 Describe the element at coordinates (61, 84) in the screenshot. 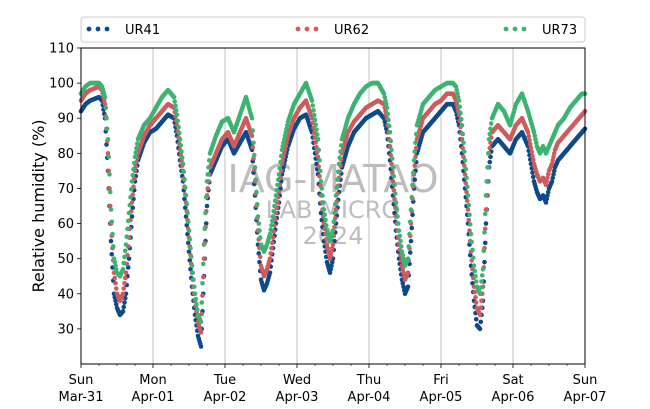

I see `y-tick-label: 100` at that location.